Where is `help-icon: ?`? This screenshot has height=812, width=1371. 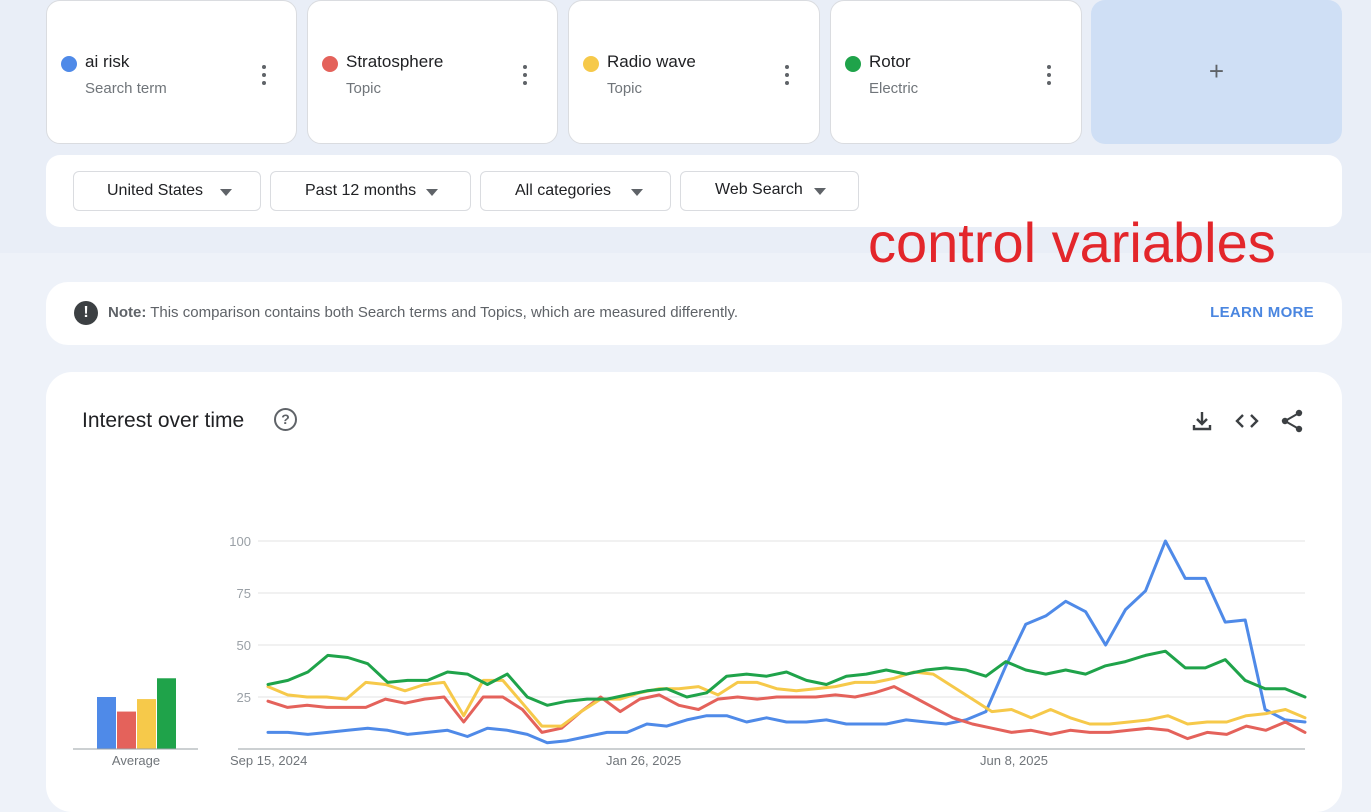 help-icon: ? is located at coordinates (285, 419).